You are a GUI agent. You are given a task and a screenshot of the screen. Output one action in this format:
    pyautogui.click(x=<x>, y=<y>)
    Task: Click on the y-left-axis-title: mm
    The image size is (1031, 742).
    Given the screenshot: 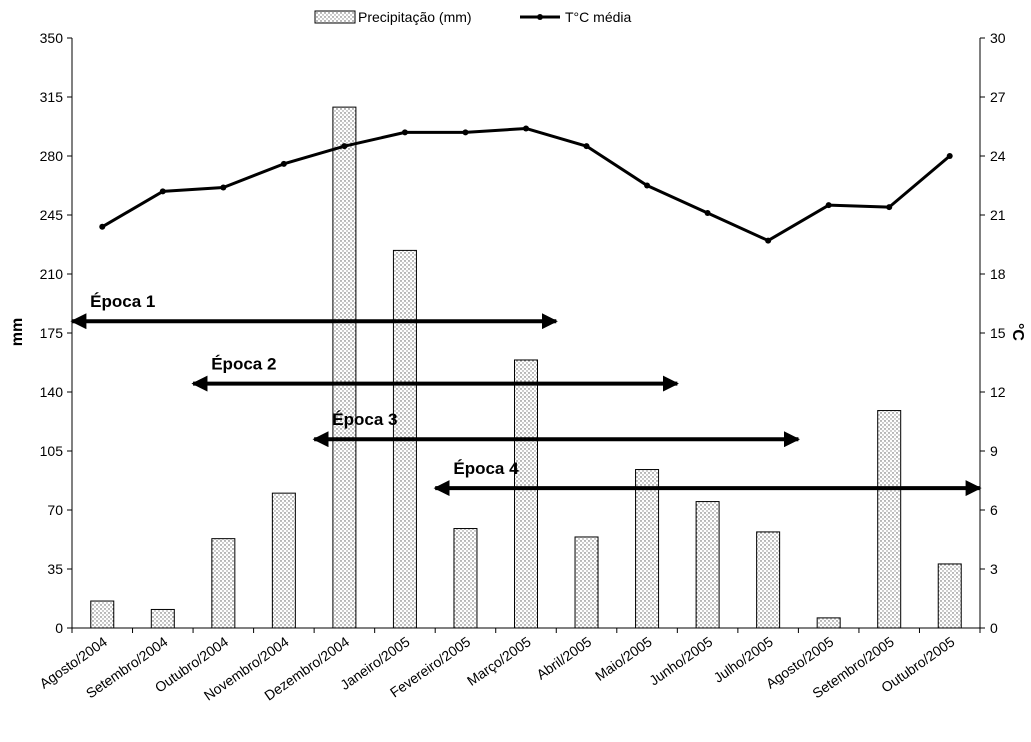 What is the action you would take?
    pyautogui.click(x=17, y=332)
    